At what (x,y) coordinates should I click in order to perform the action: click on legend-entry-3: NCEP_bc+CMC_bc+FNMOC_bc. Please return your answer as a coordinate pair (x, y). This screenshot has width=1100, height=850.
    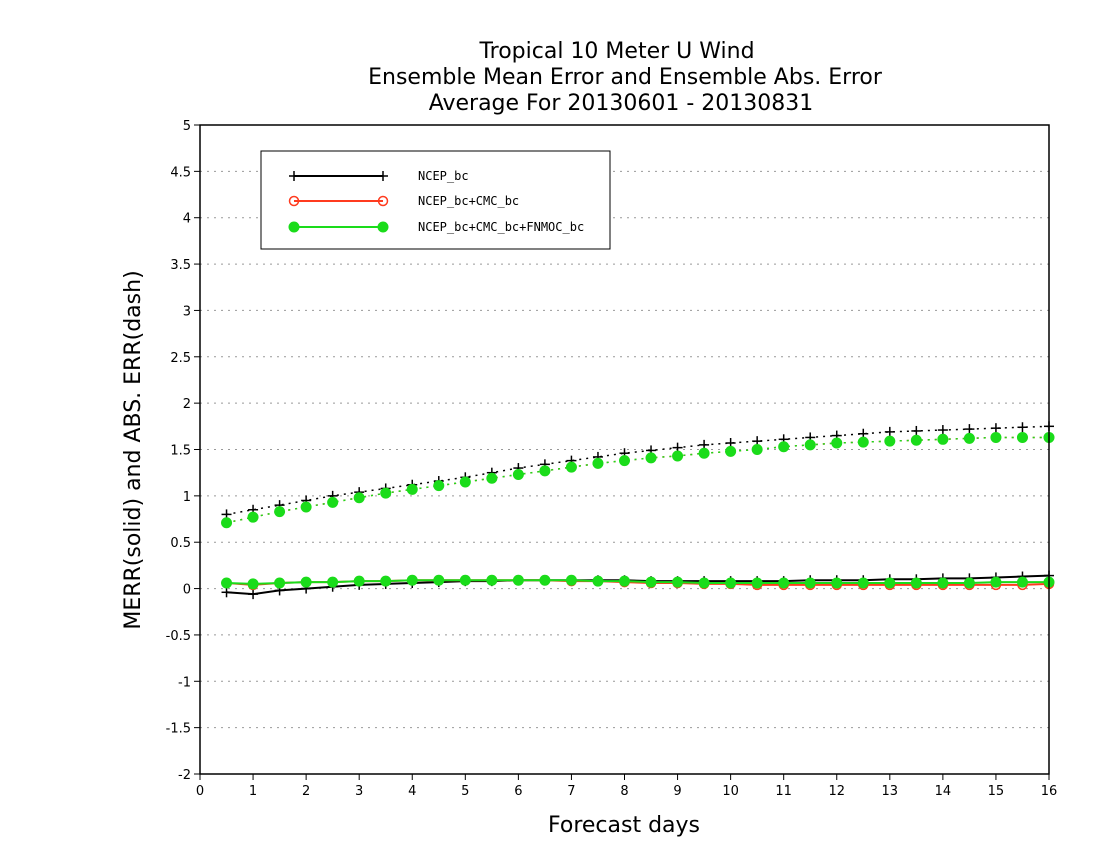
    Looking at the image, I should click on (436, 227).